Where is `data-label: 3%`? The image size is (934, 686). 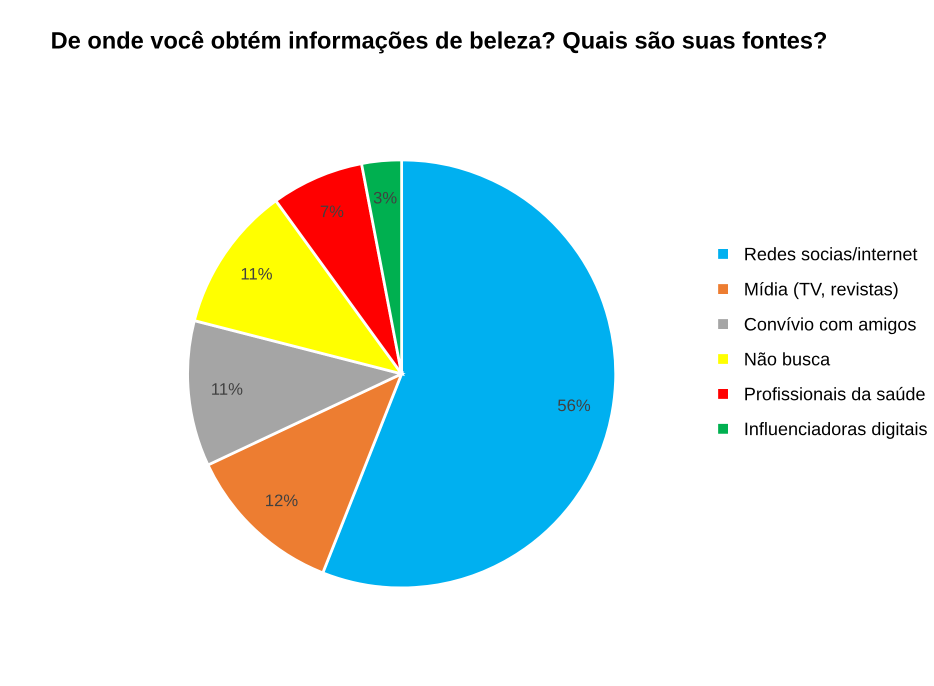 data-label: 3% is located at coordinates (385, 198).